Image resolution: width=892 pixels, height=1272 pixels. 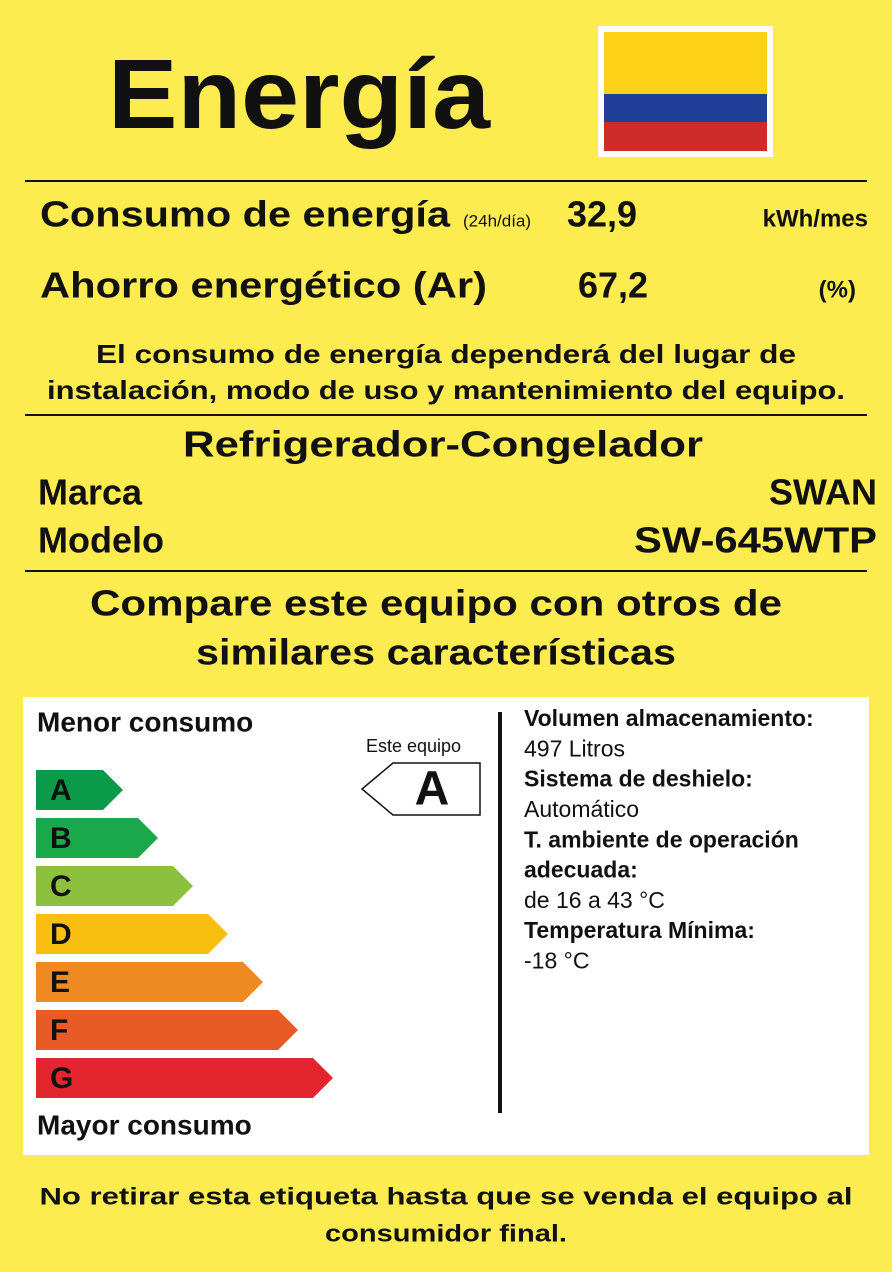 What do you see at coordinates (245, 214) in the screenshot?
I see `consumption-label: Consumo de energía` at bounding box center [245, 214].